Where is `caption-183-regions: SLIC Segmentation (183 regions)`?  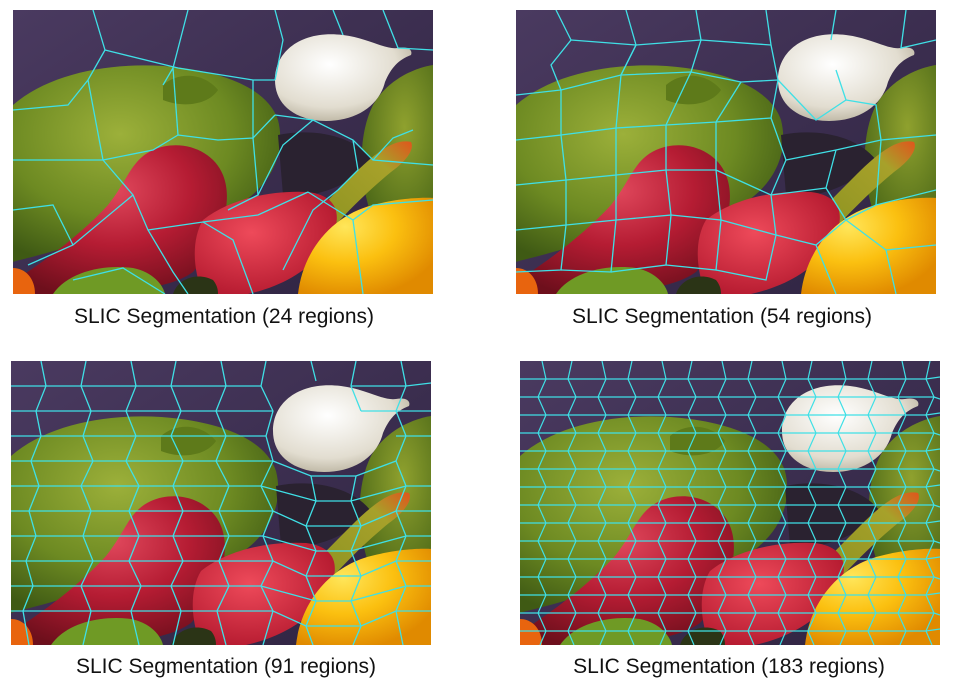
caption-183-regions: SLIC Segmentation (183 regions) is located at coordinates (729, 666).